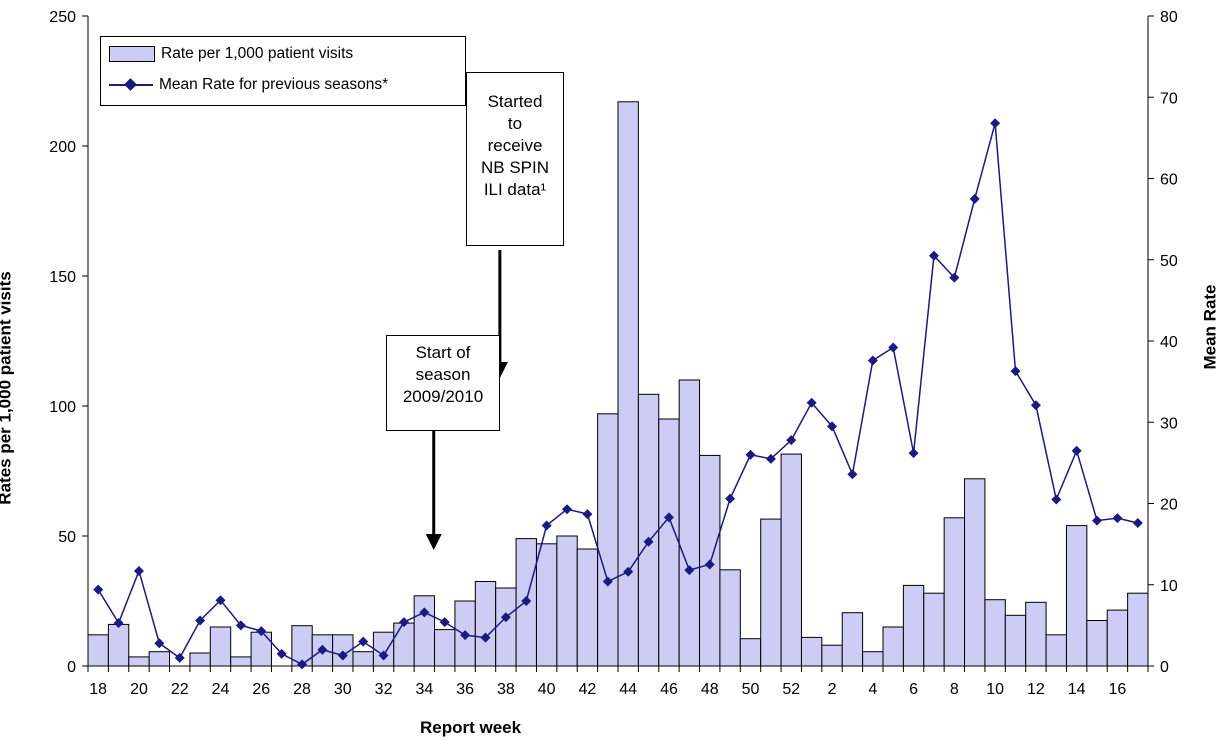  Describe the element at coordinates (547, 689) in the screenshot. I see `x-tick-label-40: 40` at that location.